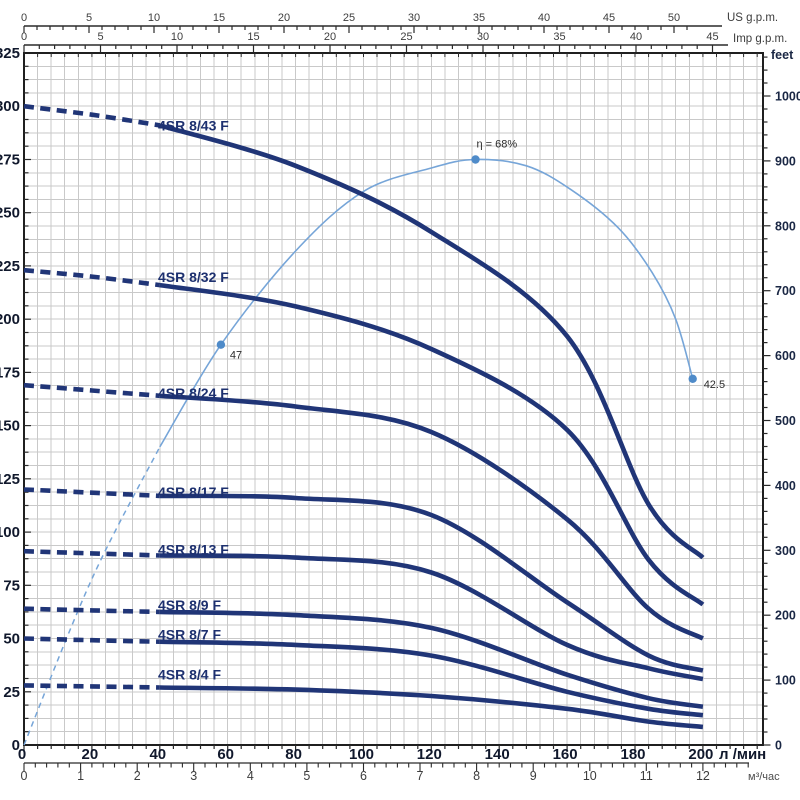  What do you see at coordinates (700, 754) in the screenshot?
I see `lmin-tick-label: 200` at bounding box center [700, 754].